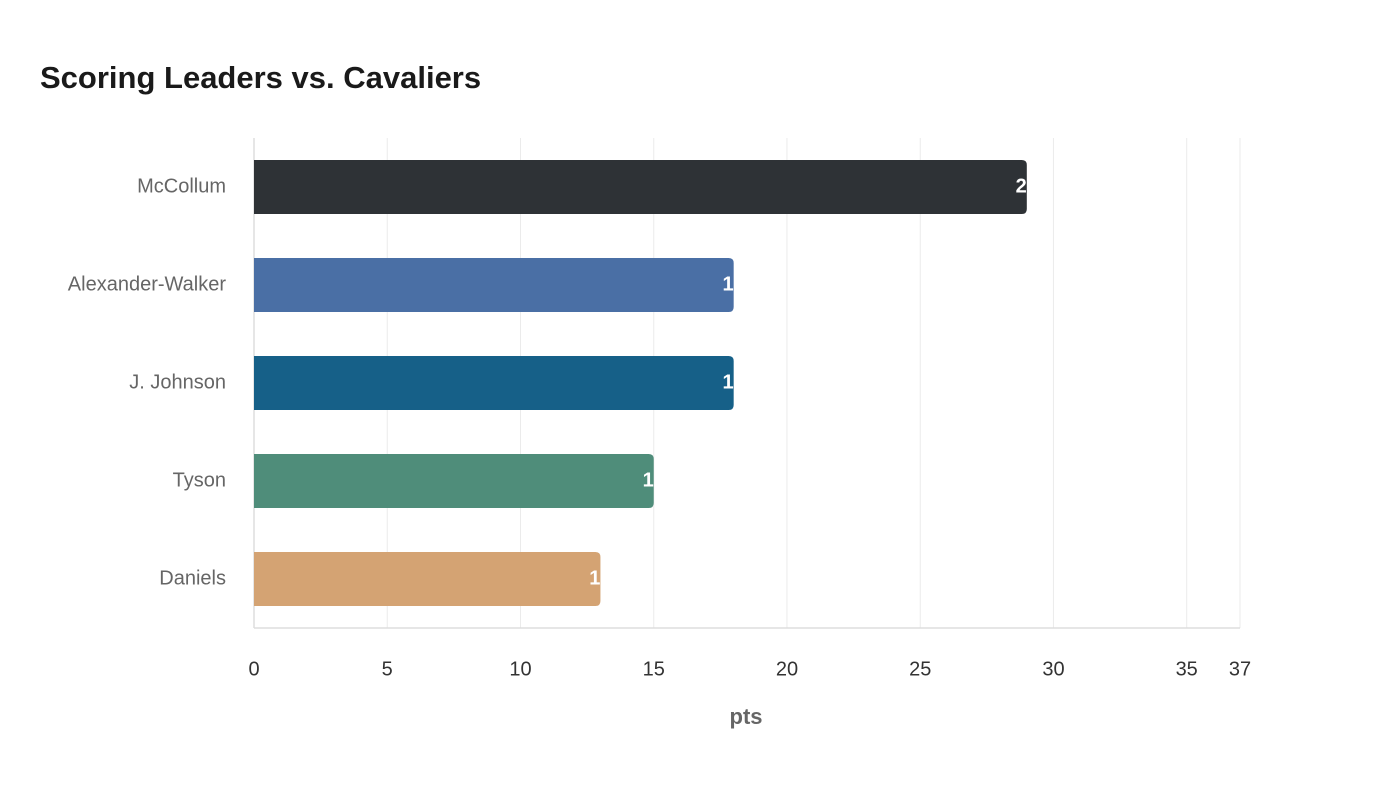 Image resolution: width=1400 pixels, height=800 pixels. I want to click on x-tick-label: 35, so click(1187, 669).